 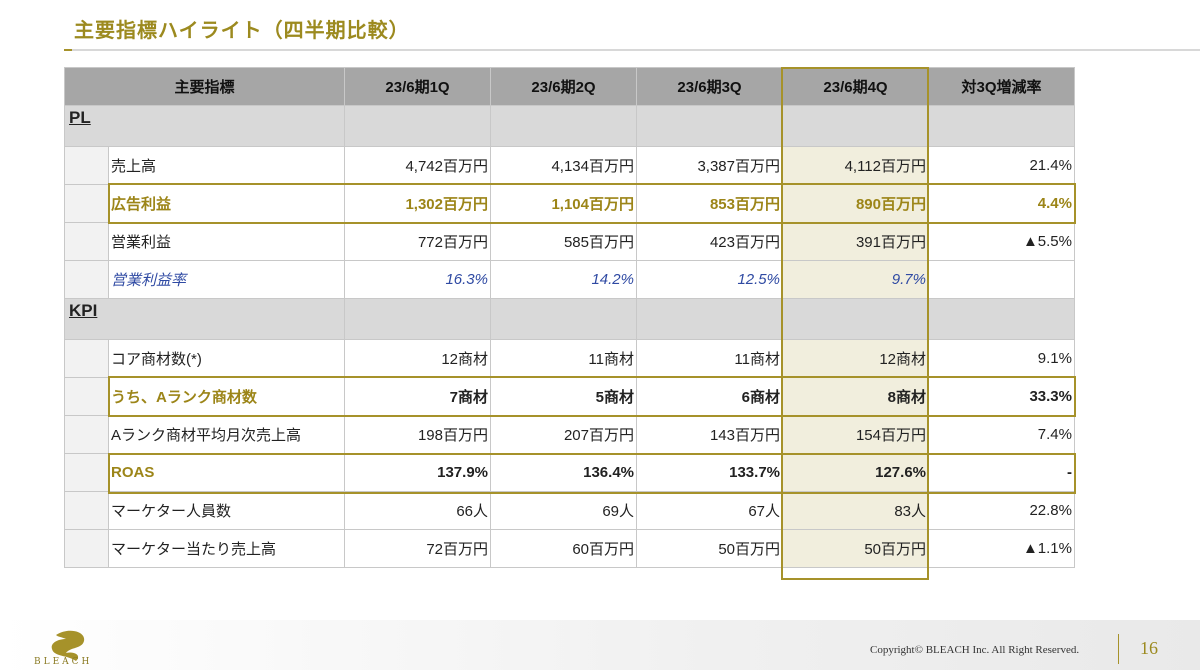 What do you see at coordinates (709, 472) in the screenshot?
I see `cell-value: 133.7%` at bounding box center [709, 472].